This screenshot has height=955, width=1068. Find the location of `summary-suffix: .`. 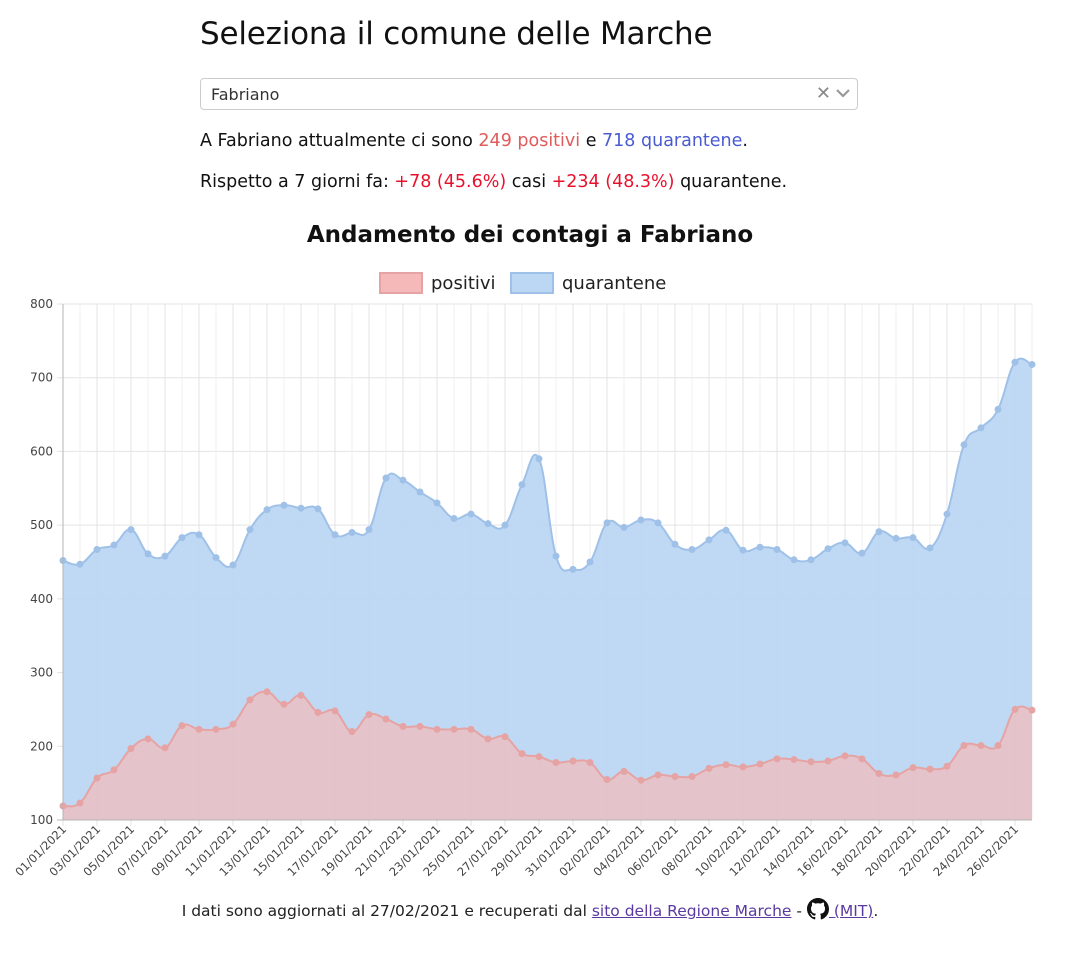

summary-suffix: . is located at coordinates (745, 141).